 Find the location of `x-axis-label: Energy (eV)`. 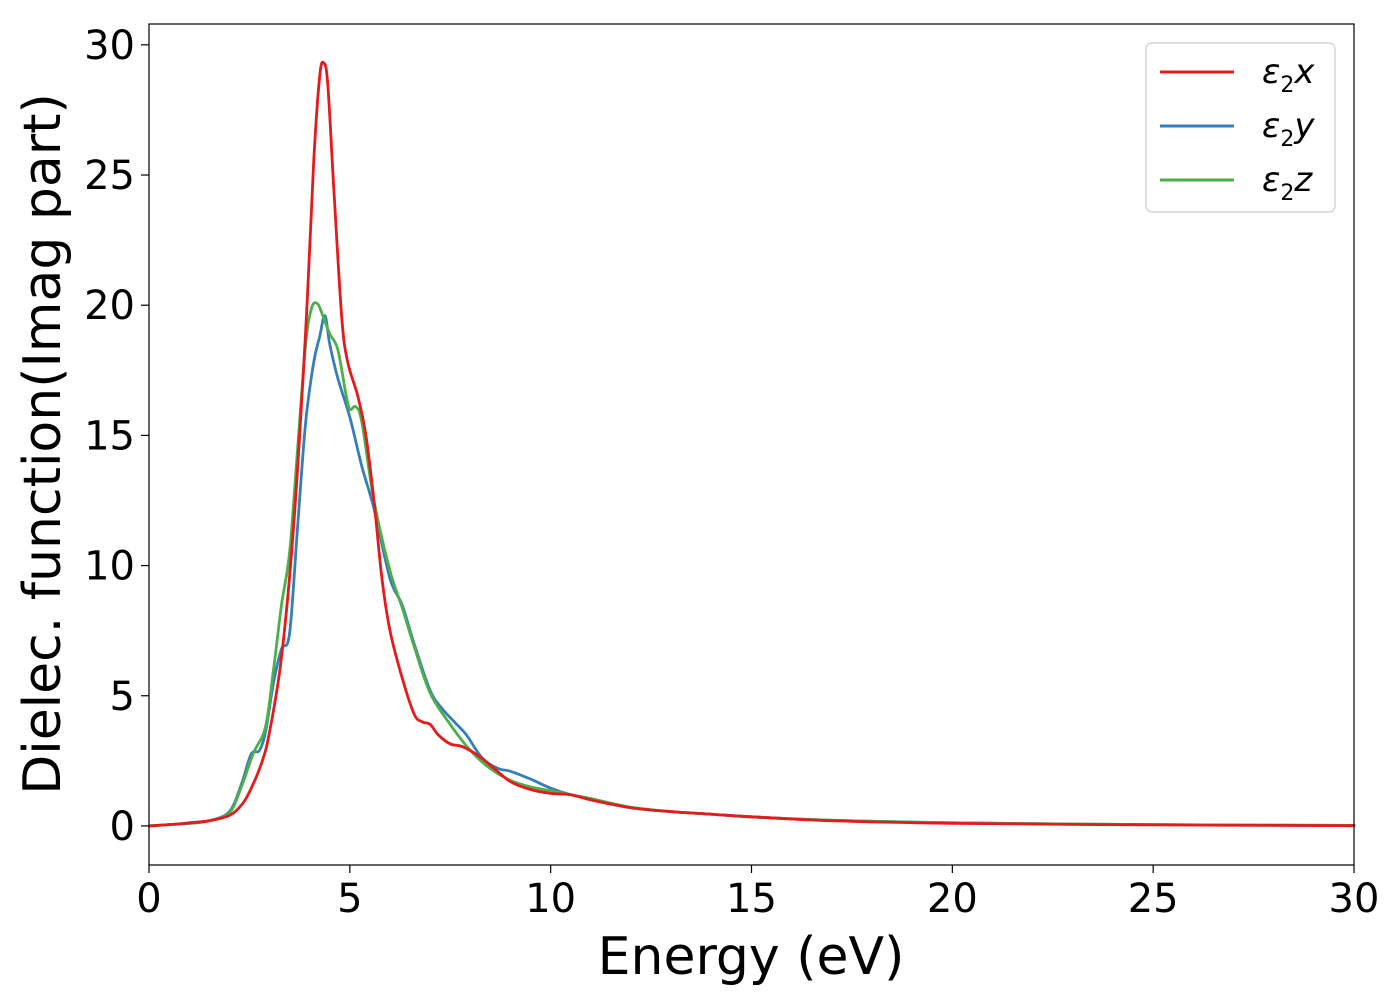

x-axis-label: Energy (eV) is located at coordinates (751, 957).